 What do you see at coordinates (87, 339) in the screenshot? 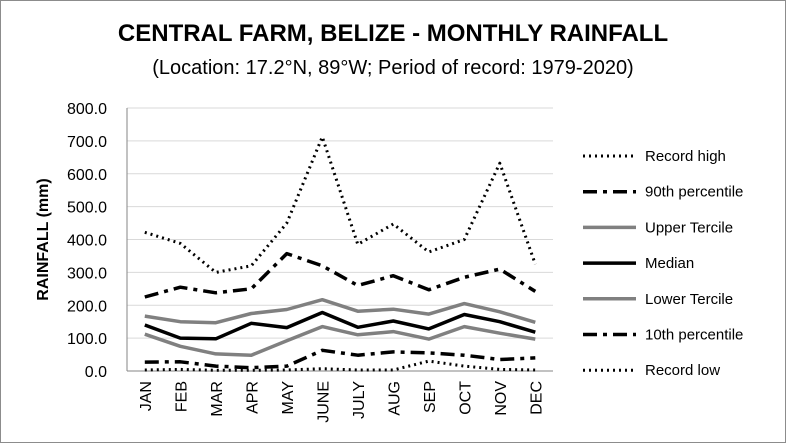
I see `y-tick-label: 100.0` at bounding box center [87, 339].